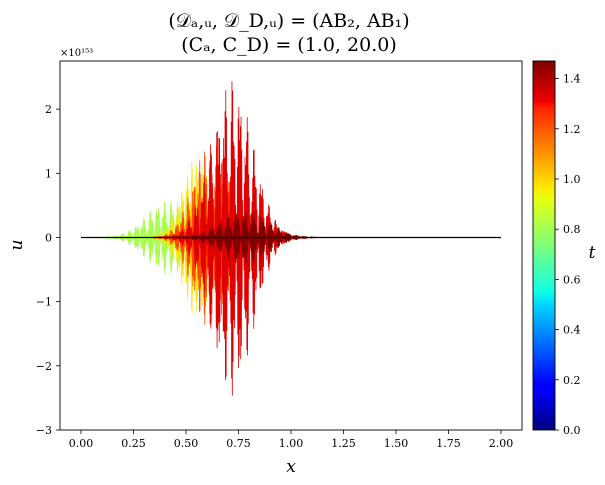 The image size is (605, 485). Describe the element at coordinates (76, 53) in the screenshot. I see `y-offset-text: ×10¹⁵³` at that location.